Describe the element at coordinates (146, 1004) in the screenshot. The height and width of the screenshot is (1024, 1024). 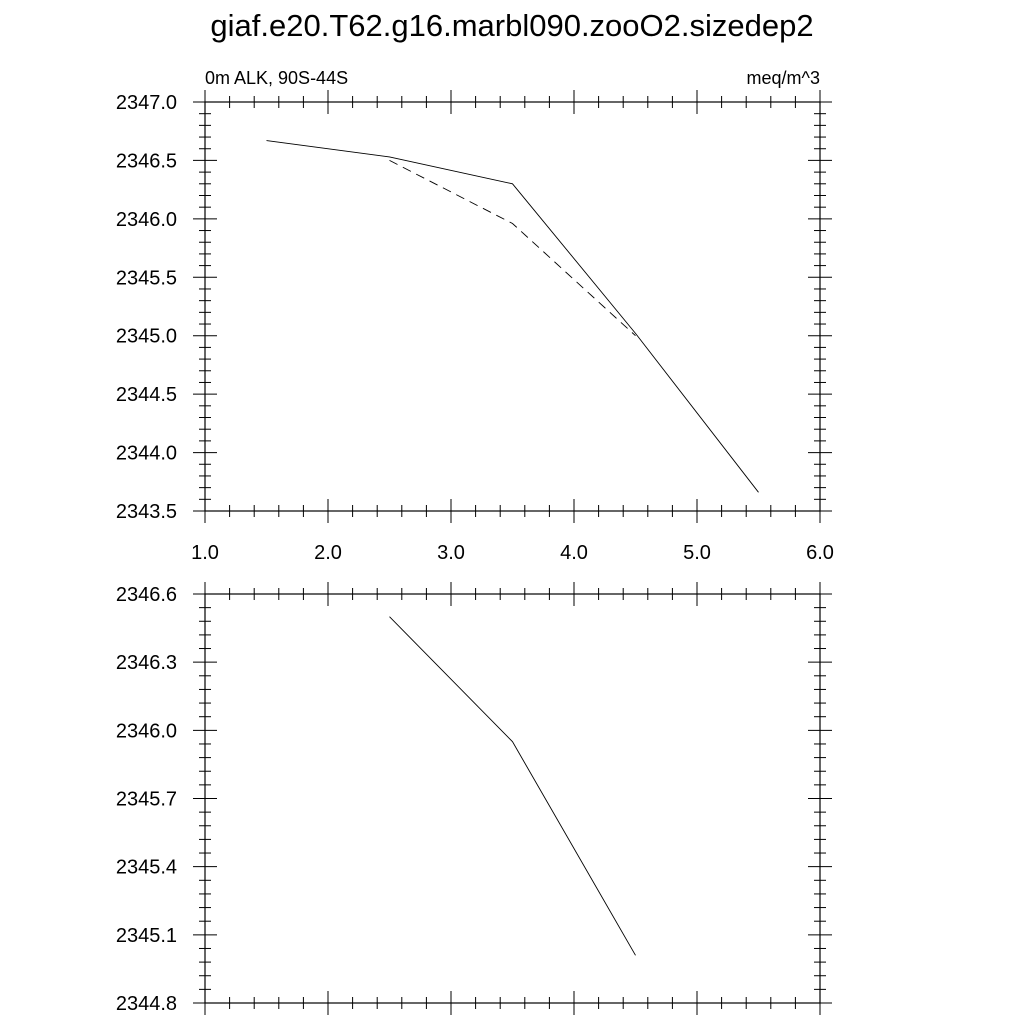
I see `y-tick-label: 2344.8` at that location.